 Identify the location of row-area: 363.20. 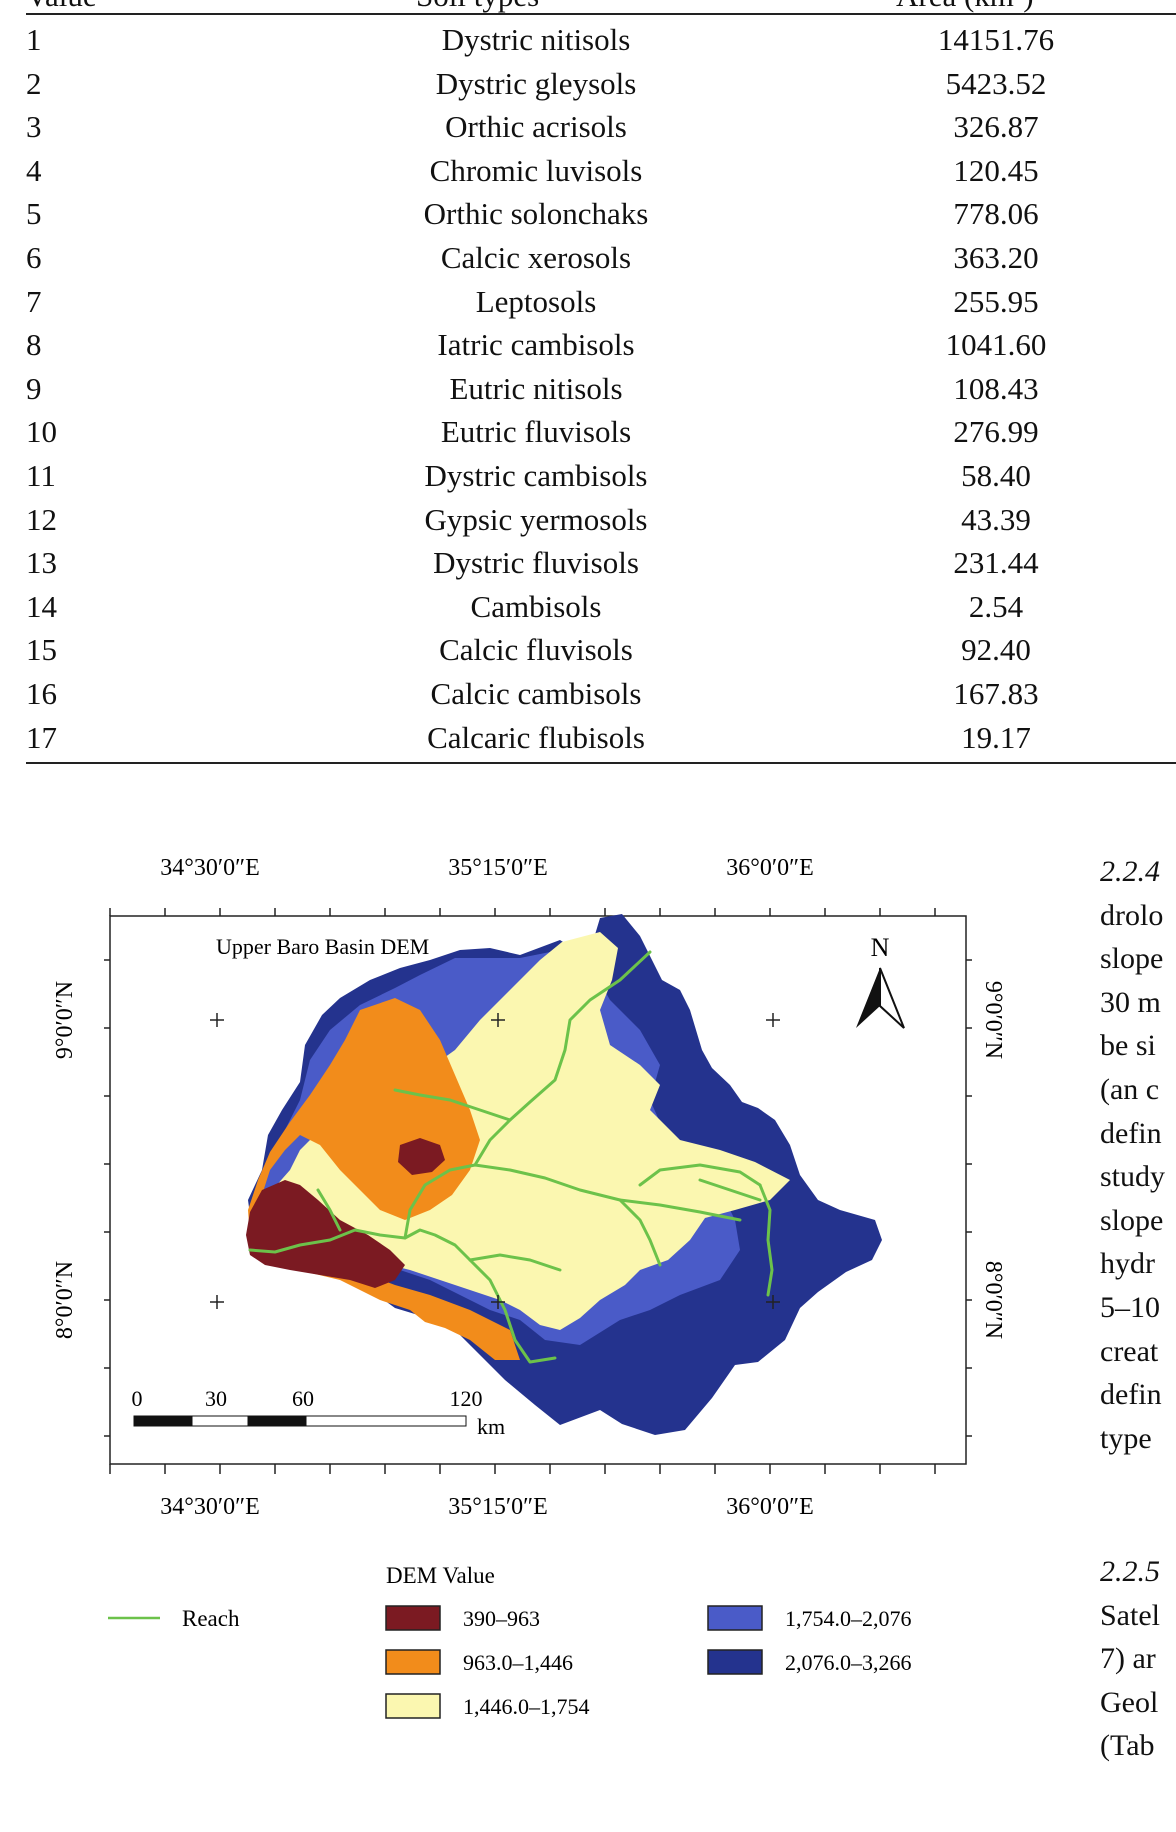
(996, 257).